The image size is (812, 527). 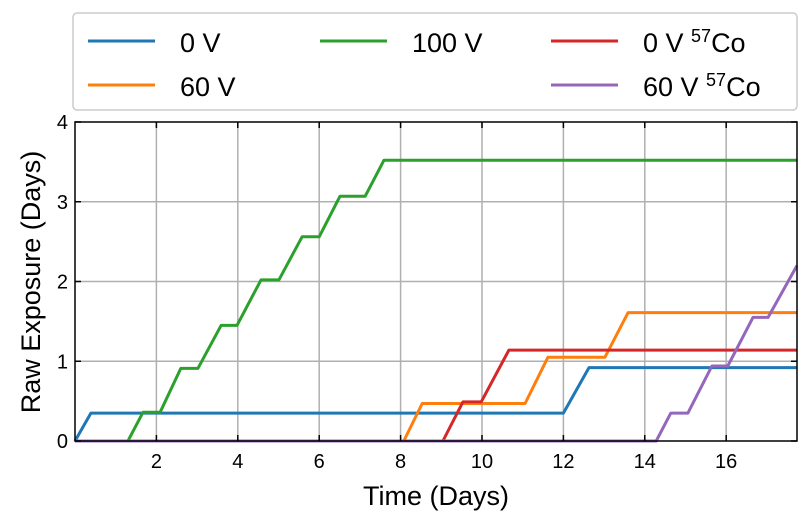 What do you see at coordinates (62, 203) in the screenshot?
I see `y-tick-label: 3` at bounding box center [62, 203].